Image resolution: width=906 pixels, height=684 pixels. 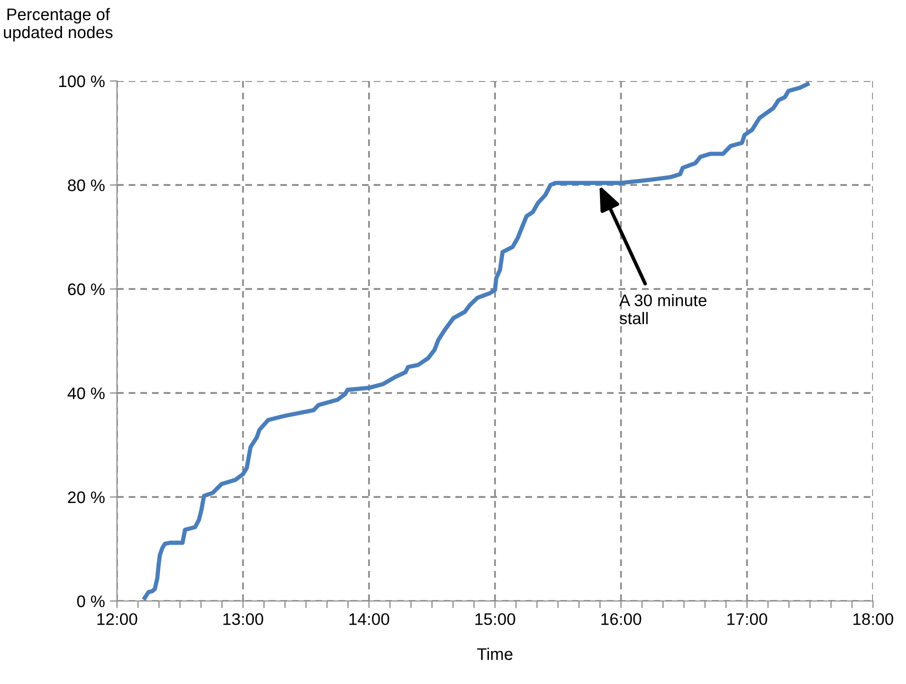 What do you see at coordinates (86, 393) in the screenshot?
I see `y-tick-label: 40 %` at bounding box center [86, 393].